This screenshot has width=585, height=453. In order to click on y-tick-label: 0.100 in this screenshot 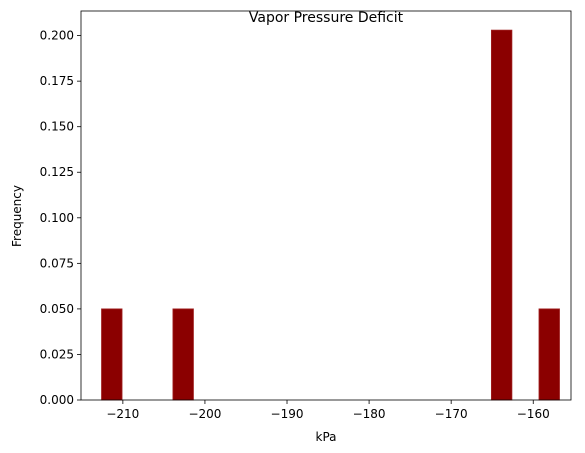, I will do `click(57, 218)`.